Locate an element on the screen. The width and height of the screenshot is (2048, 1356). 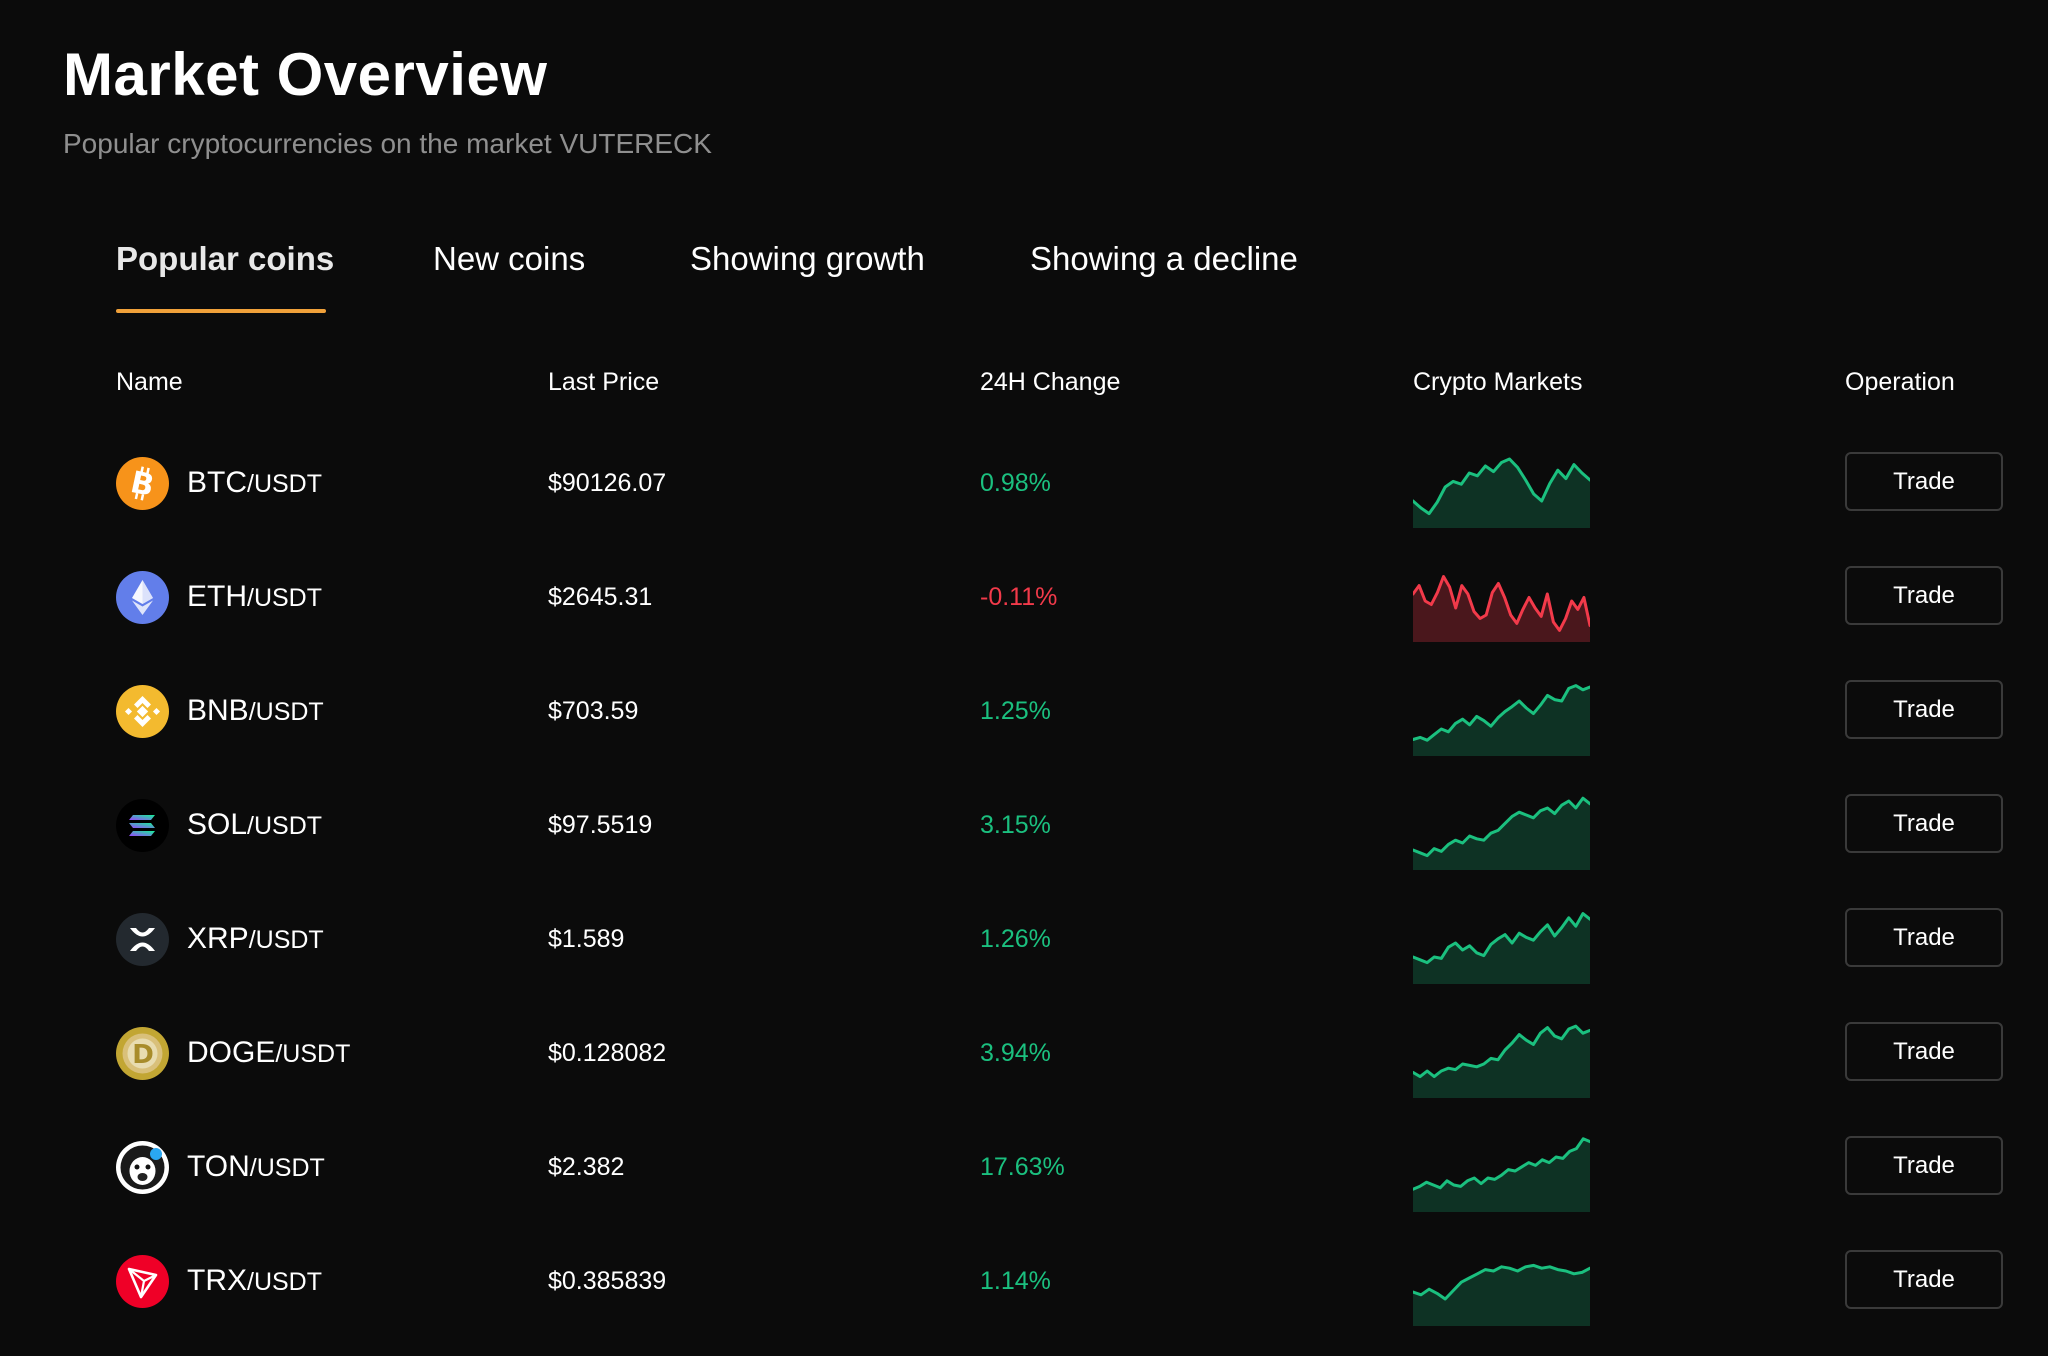
coin-base-symbol: BTC is located at coordinates (217, 482).